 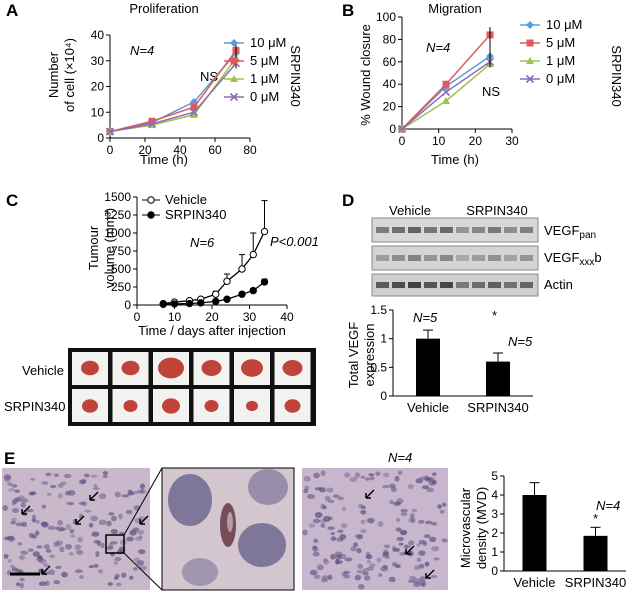 I want to click on panel-b-title: Migration, so click(x=454, y=8).